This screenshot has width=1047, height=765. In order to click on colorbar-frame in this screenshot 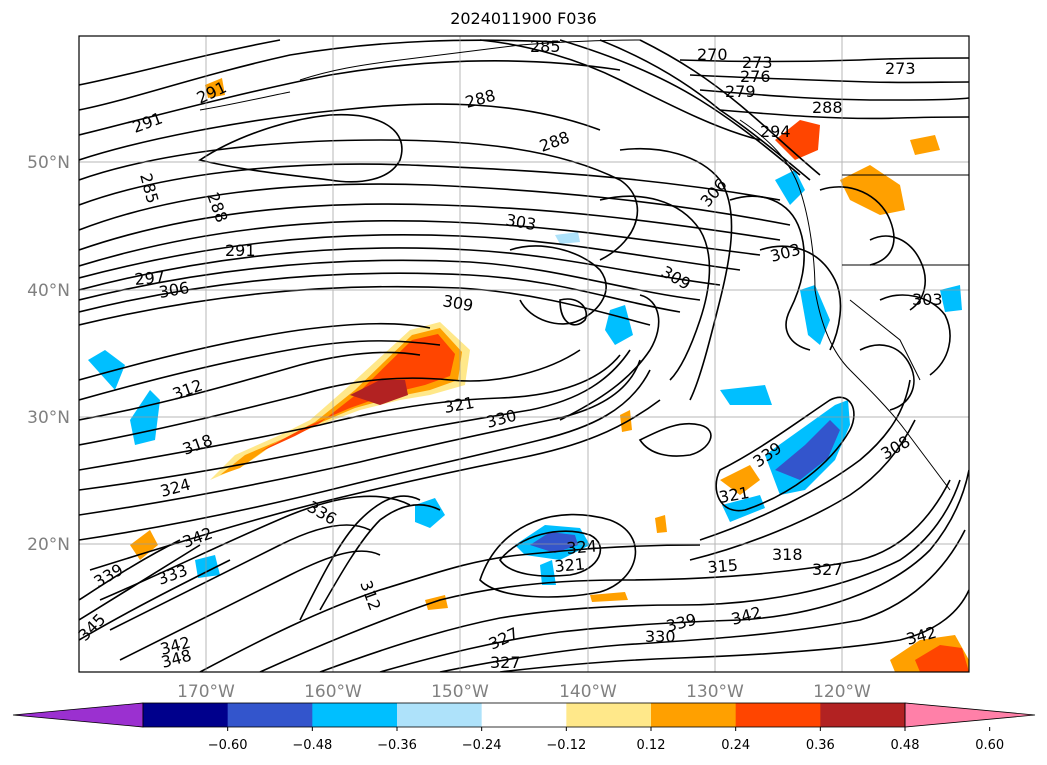, I will do `click(524, 715)`.